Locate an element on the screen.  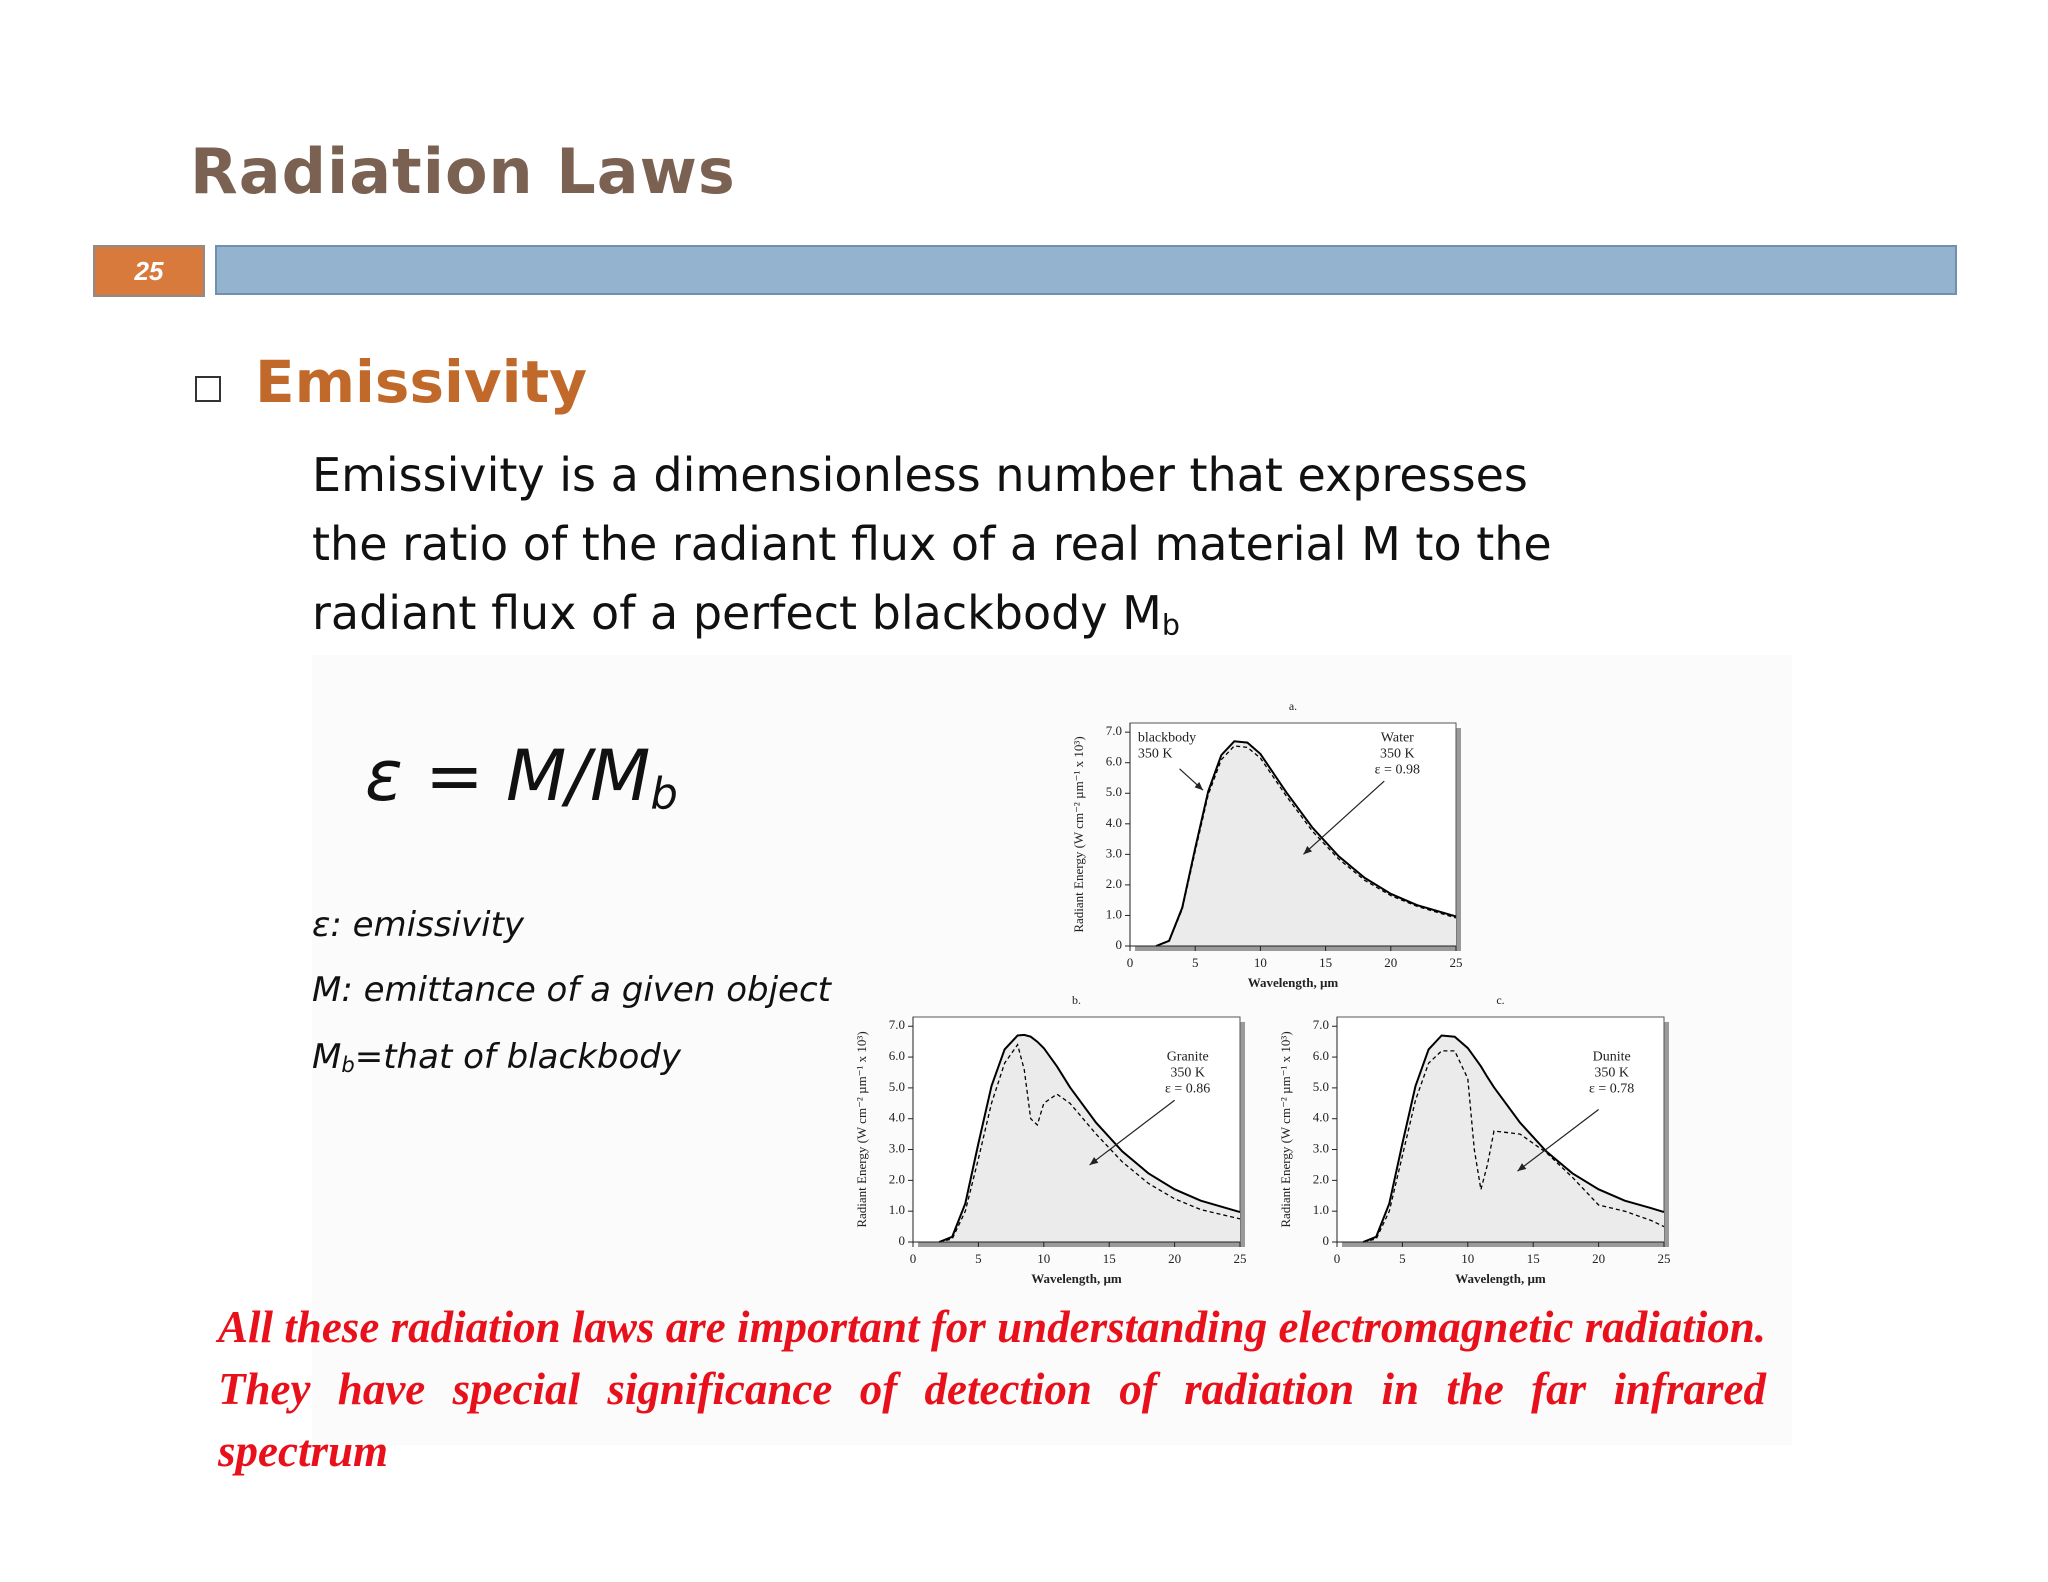
bullet is located at coordinates (208, 389).